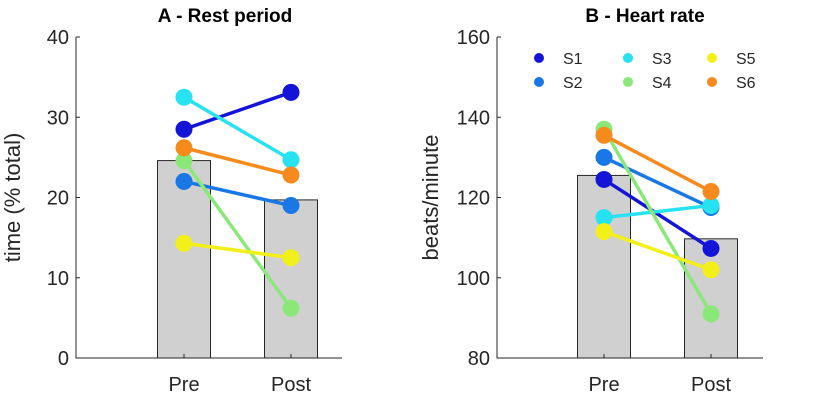  I want to click on legend-marker-s3, so click(628, 58).